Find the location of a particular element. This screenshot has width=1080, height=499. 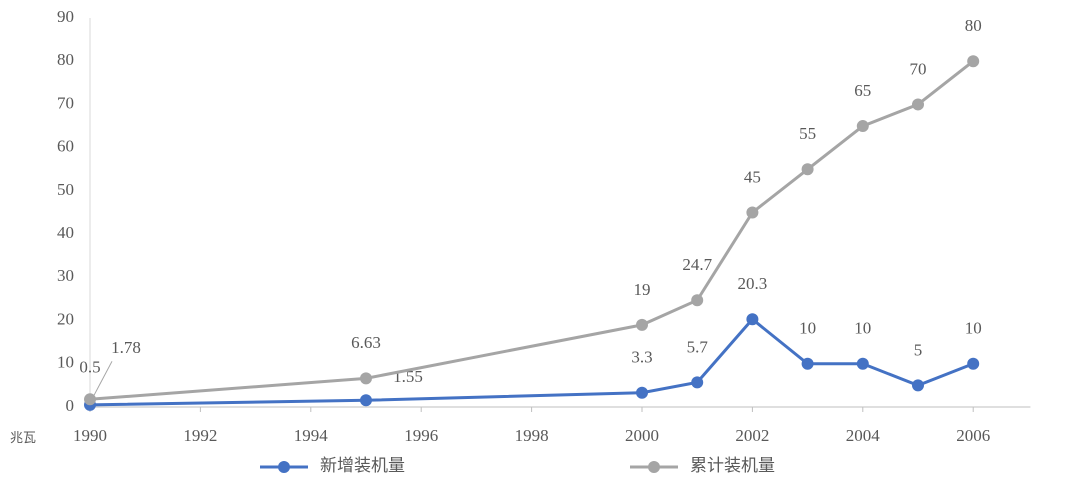

x-tick-label: 2002 is located at coordinates (752, 435).